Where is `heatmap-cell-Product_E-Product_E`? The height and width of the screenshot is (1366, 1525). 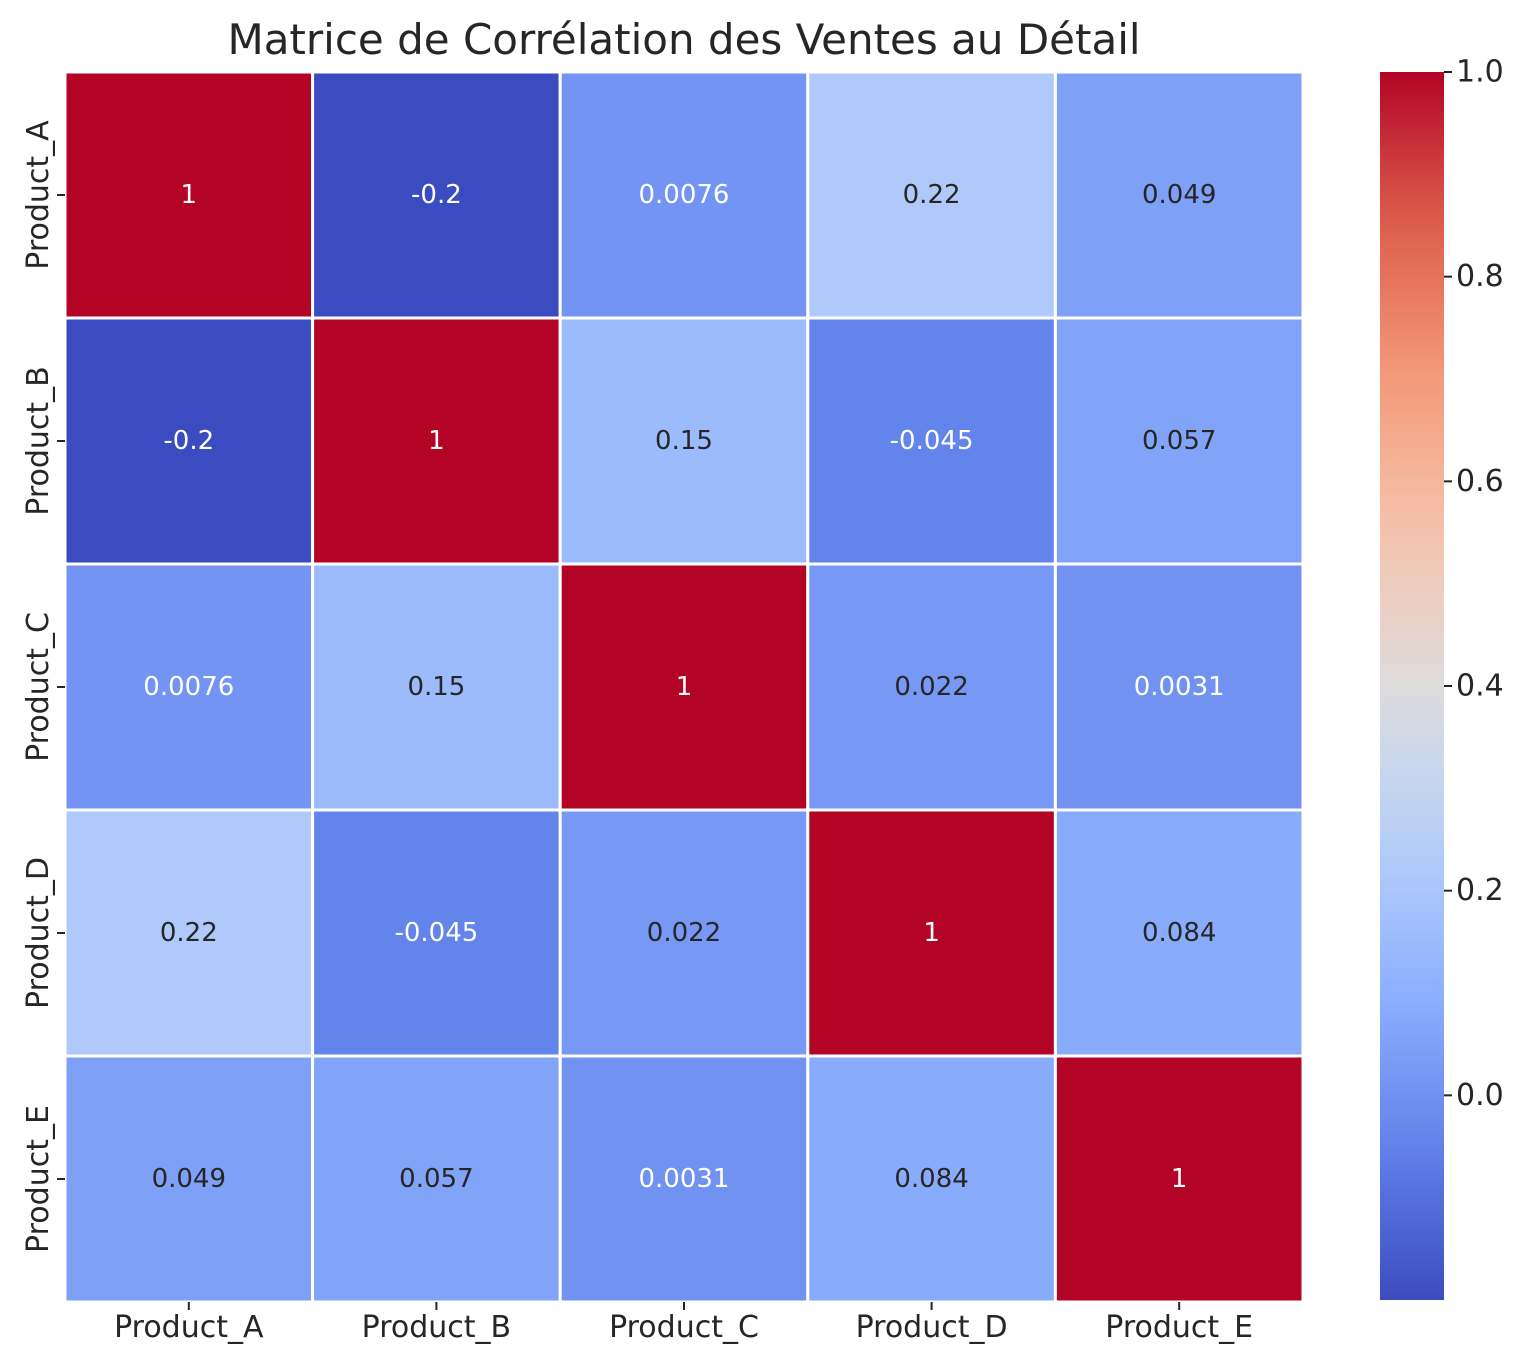
heatmap-cell-Product_E-Product_E is located at coordinates (1179, 1179).